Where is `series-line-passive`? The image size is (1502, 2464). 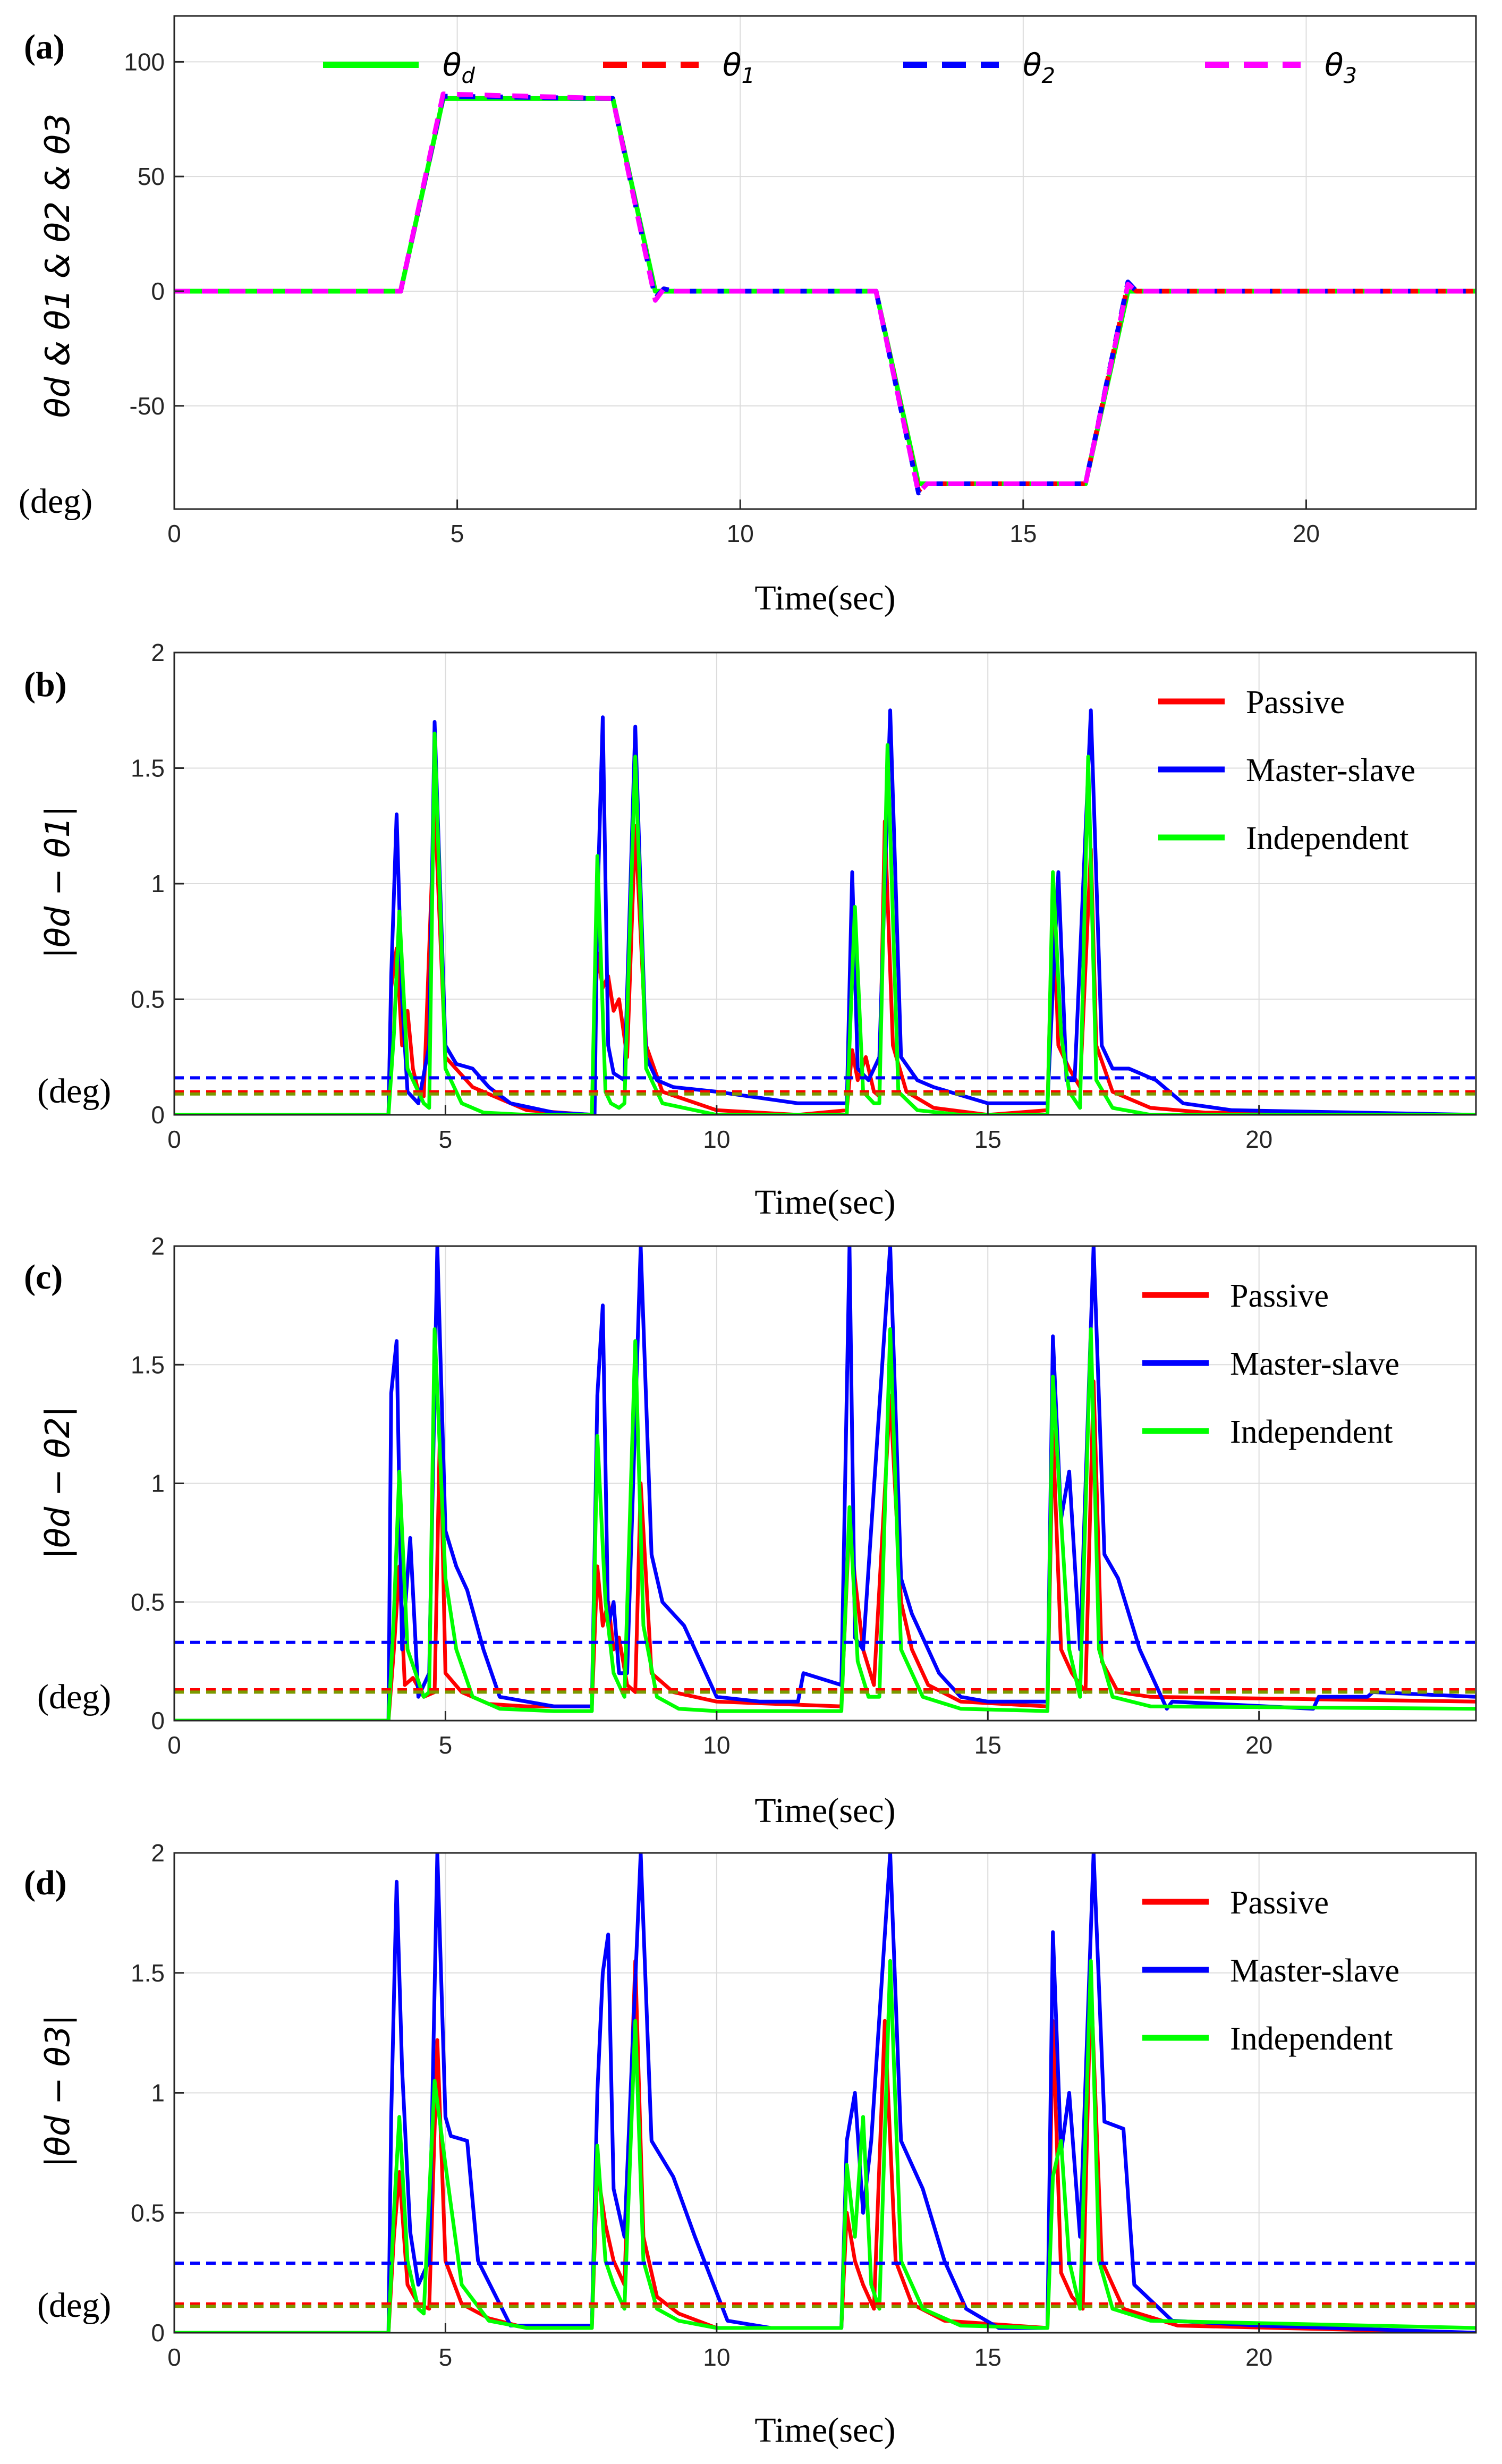
series-line-passive is located at coordinates (825, 2146).